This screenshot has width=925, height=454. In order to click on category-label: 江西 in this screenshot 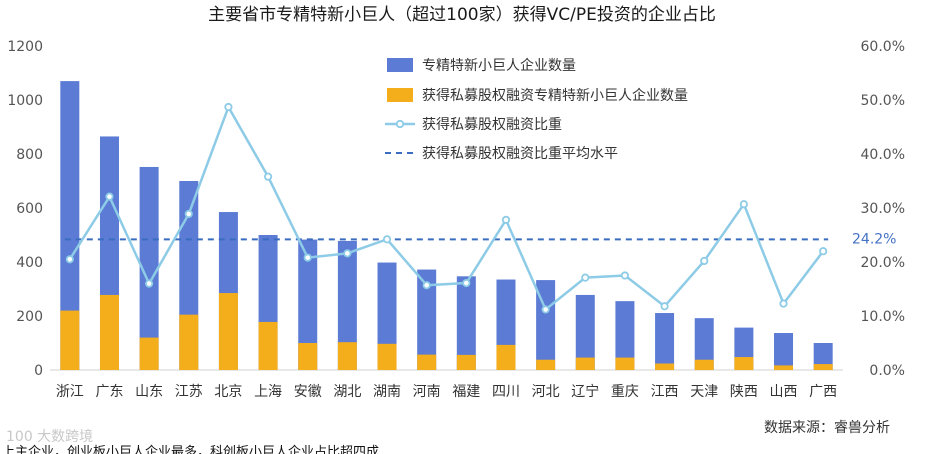, I will do `click(665, 392)`.